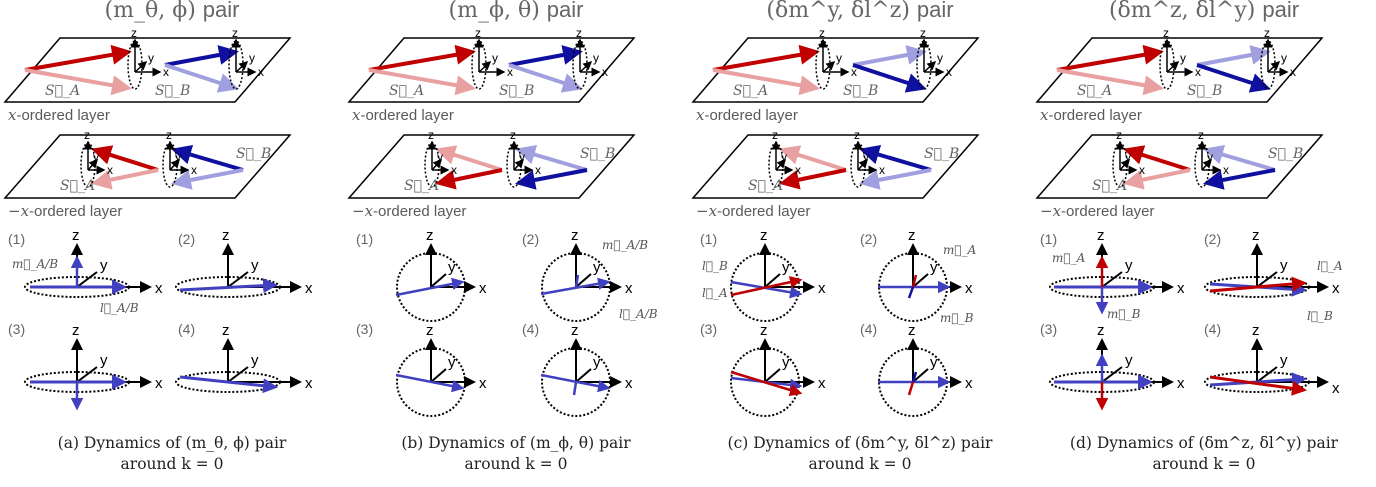 This screenshot has width=1376, height=487. What do you see at coordinates (147, 70) in the screenshot?
I see `x-ordered-plane` at bounding box center [147, 70].